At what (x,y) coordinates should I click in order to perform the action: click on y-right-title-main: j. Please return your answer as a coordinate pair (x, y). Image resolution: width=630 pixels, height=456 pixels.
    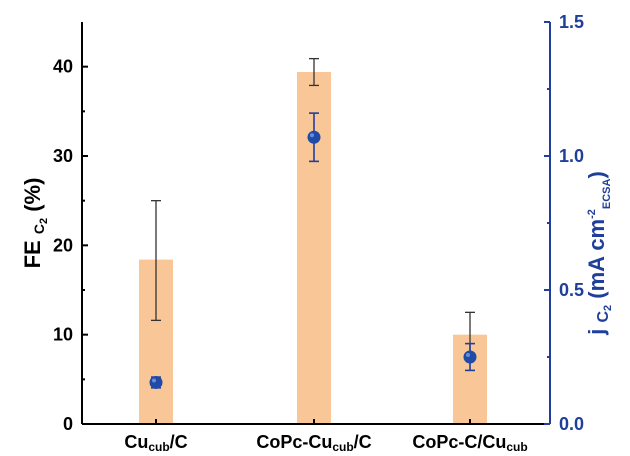
    Looking at the image, I should click on (596, 329).